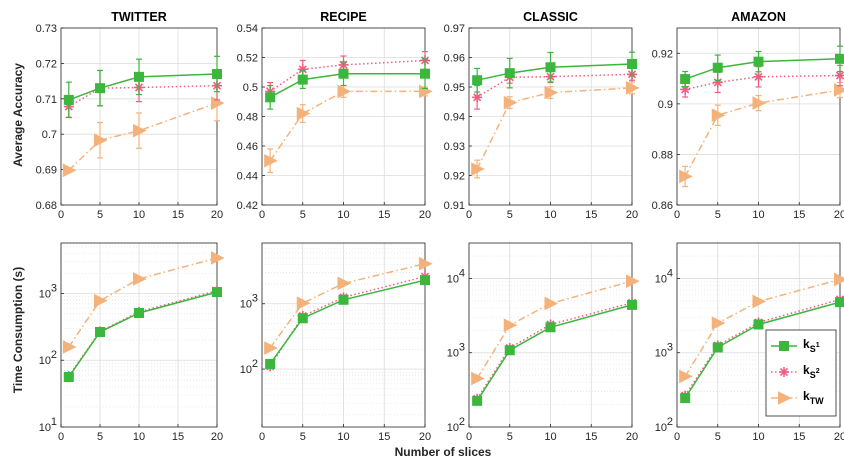 The image size is (844, 464). I want to click on y-tick-label: 0.52, so click(247, 59).